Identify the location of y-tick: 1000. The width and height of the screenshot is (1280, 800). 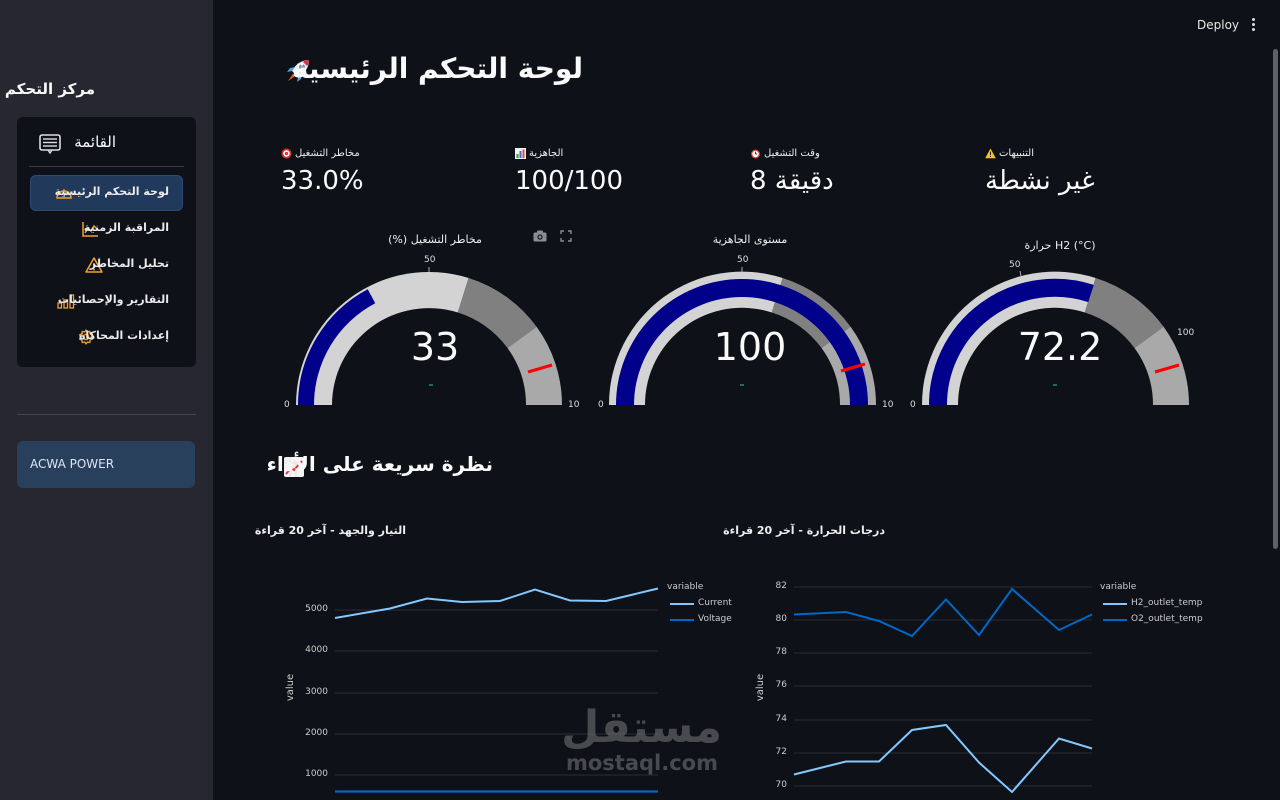
(316, 774).